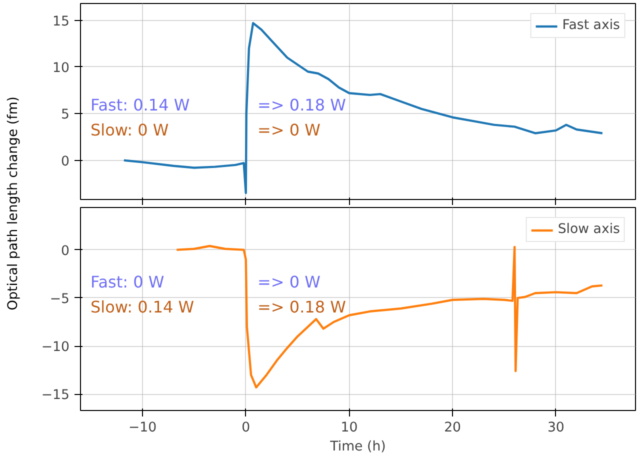 This screenshot has width=637, height=472. What do you see at coordinates (14, 203) in the screenshot?
I see `y-axis-title: Optical path length change (fm)` at bounding box center [14, 203].